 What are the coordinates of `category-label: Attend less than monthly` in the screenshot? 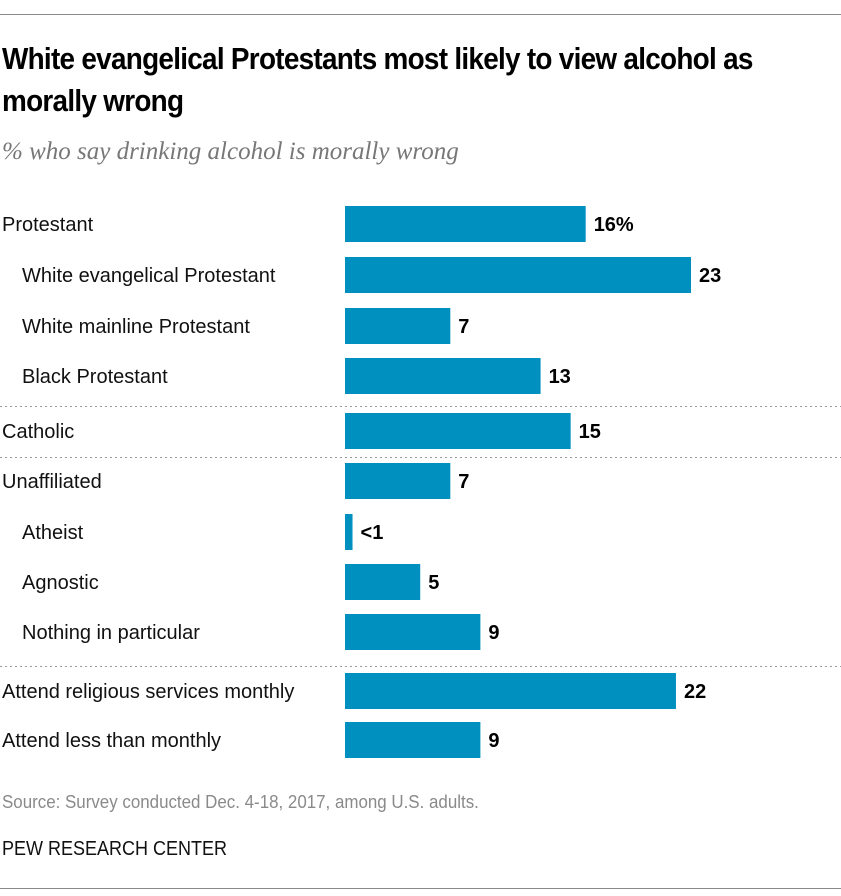 It's located at (111, 741).